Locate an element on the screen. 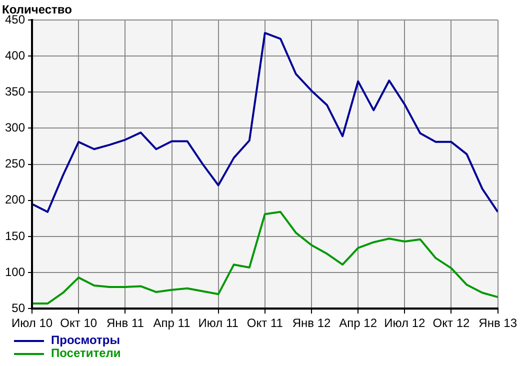  x-tick-label: Окт 12 is located at coordinates (451, 323).